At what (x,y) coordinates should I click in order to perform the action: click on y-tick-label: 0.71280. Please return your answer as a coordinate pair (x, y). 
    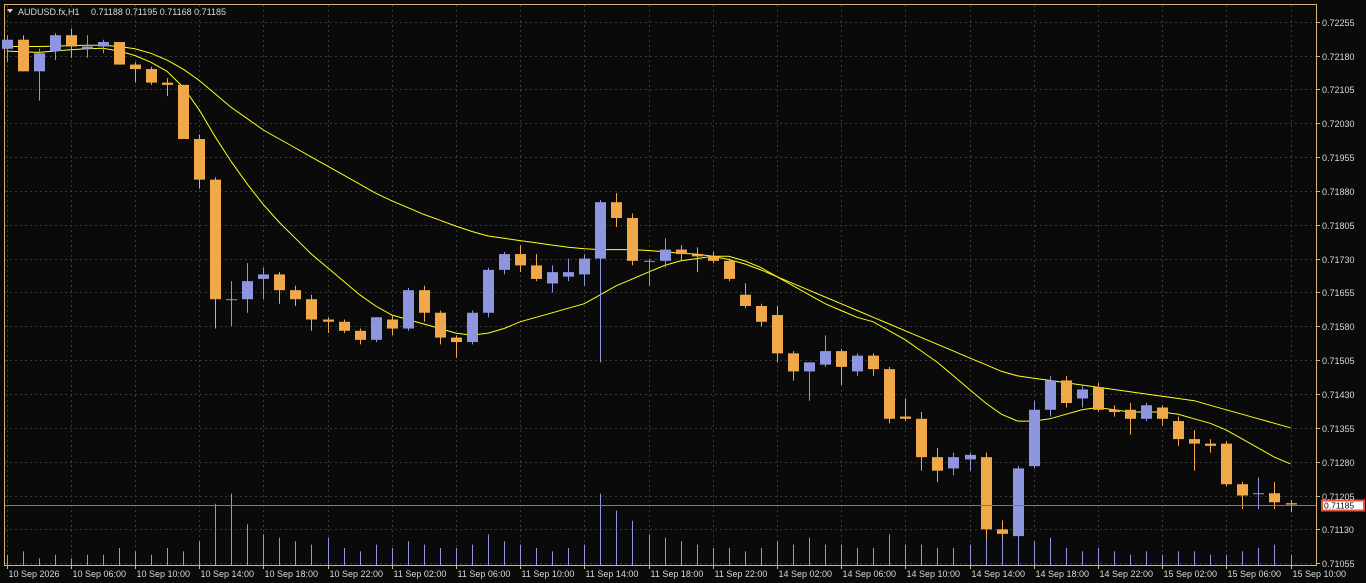
    Looking at the image, I should click on (1338, 463).